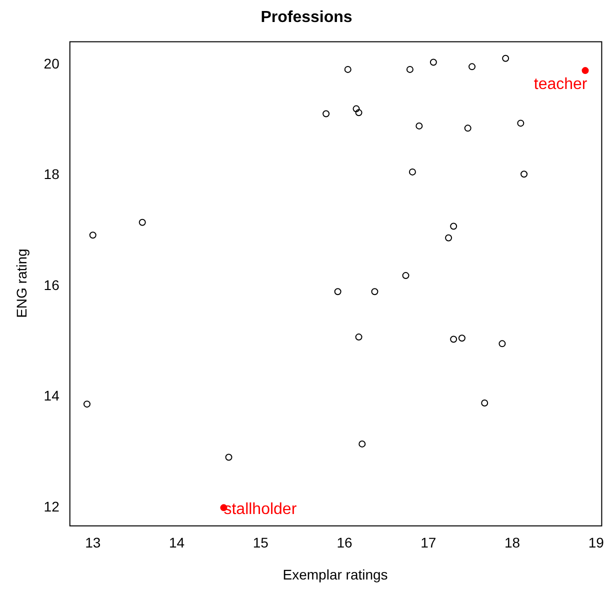 Image resolution: width=607 pixels, height=598 pixels. What do you see at coordinates (561, 84) in the screenshot?
I see `annotation: teacher` at bounding box center [561, 84].